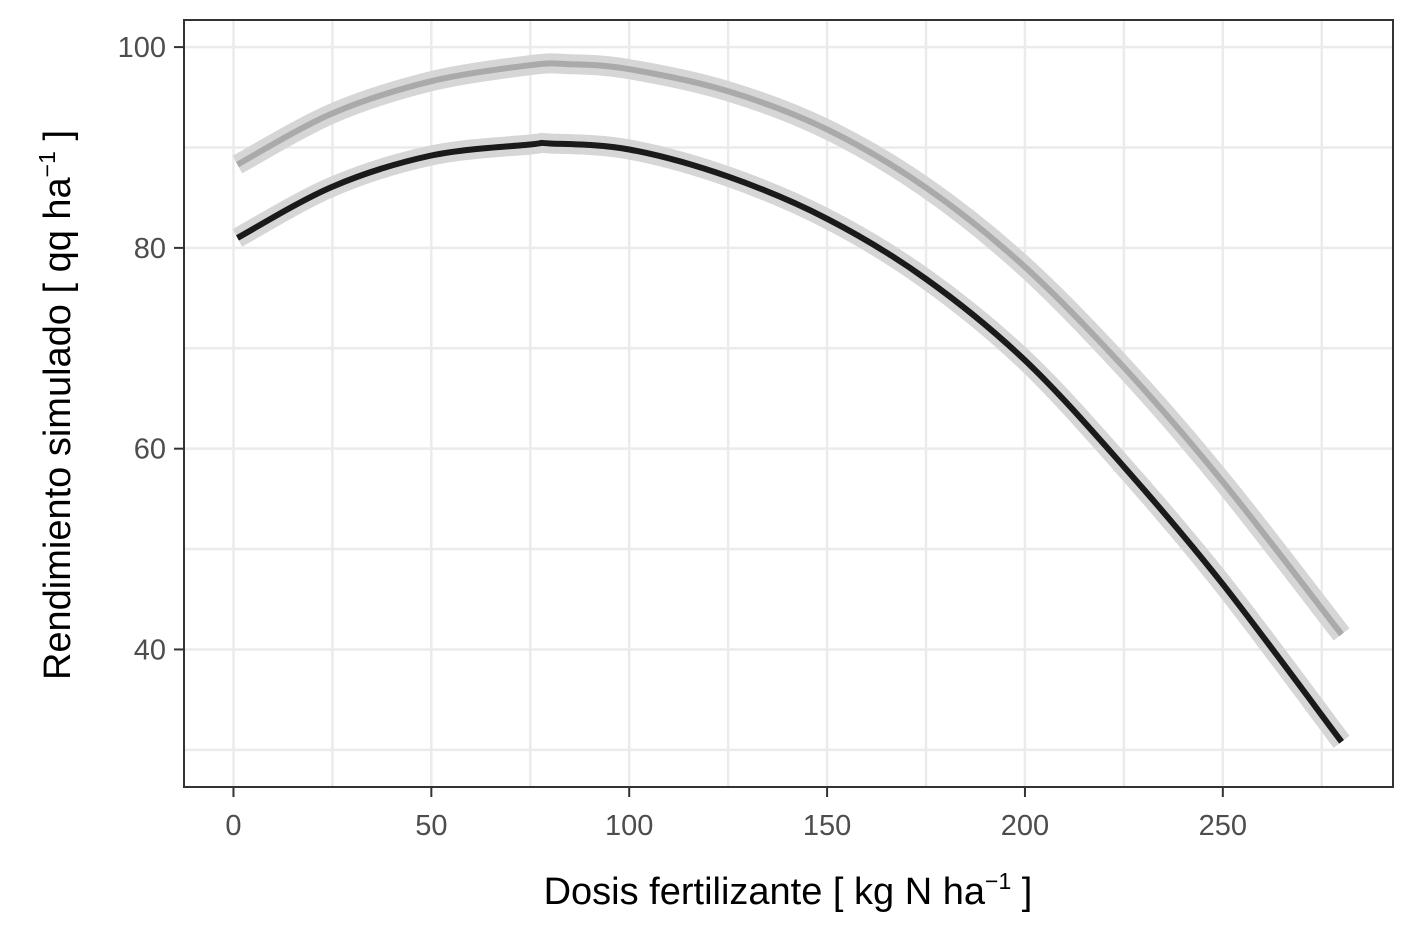 This screenshot has width=1417, height=944. Describe the element at coordinates (827, 826) in the screenshot. I see `x-tick-label: 150` at that location.